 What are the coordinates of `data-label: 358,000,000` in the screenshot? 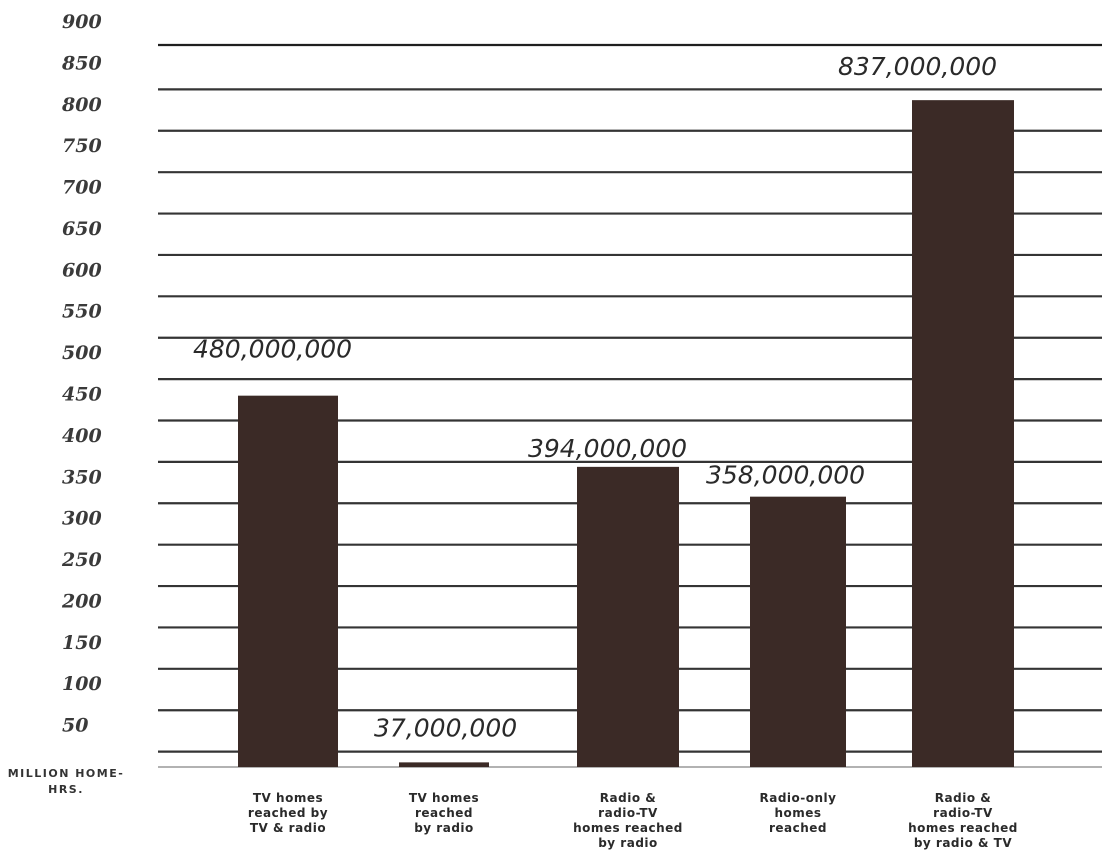 It's located at (785, 475).